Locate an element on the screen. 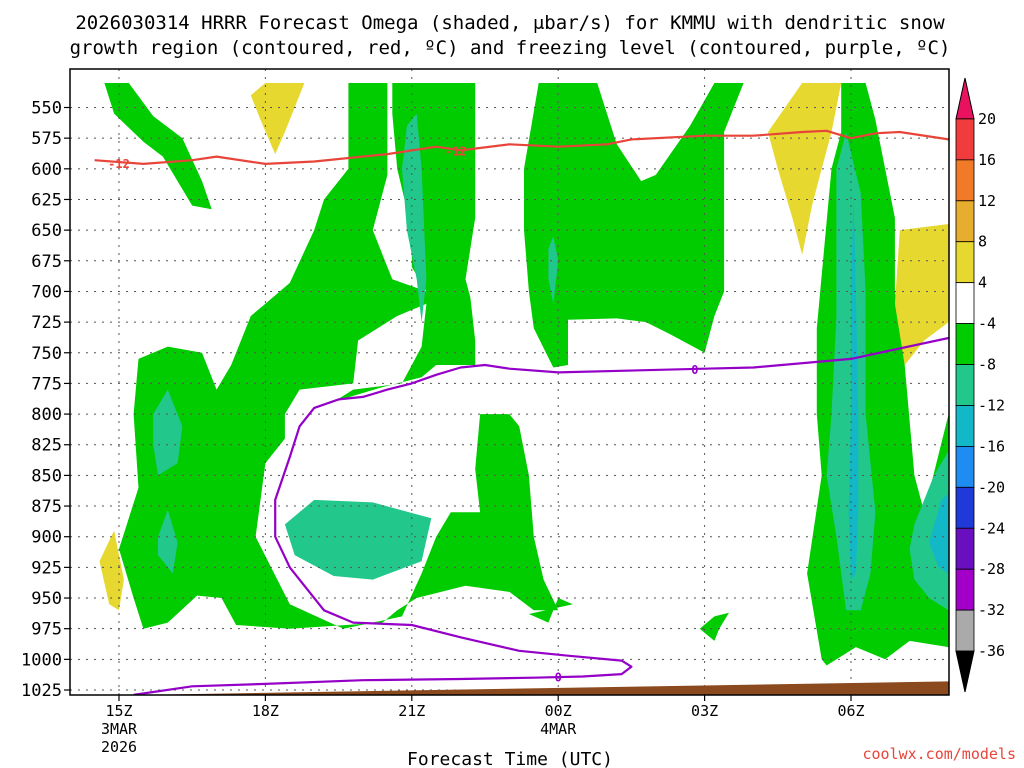 The image size is (1024, 768). dendritic-contour is located at coordinates (521, 147).